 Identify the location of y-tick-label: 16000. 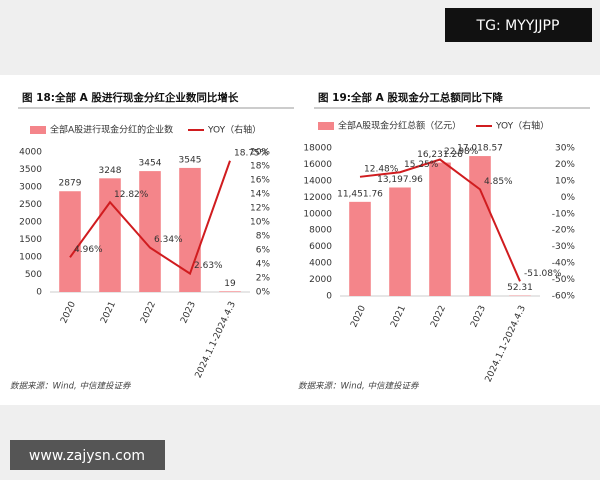
(317, 165).